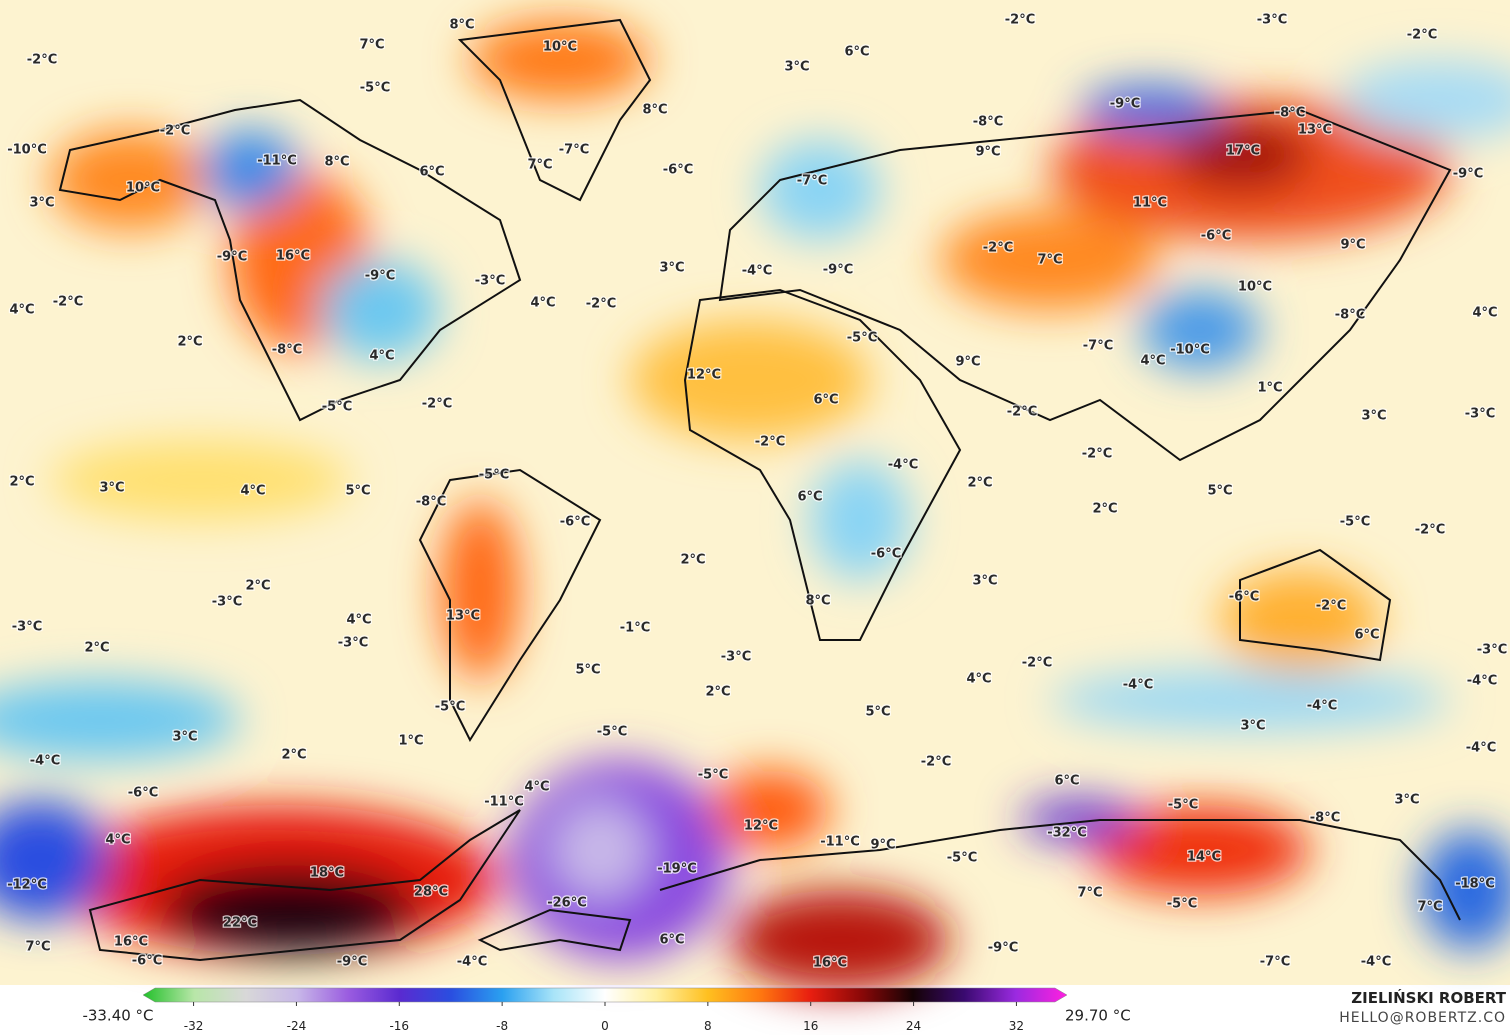 The width and height of the screenshot is (1510, 1035). Describe the element at coordinates (1190, 350) in the screenshot. I see `temp-label: -10°C` at that location.